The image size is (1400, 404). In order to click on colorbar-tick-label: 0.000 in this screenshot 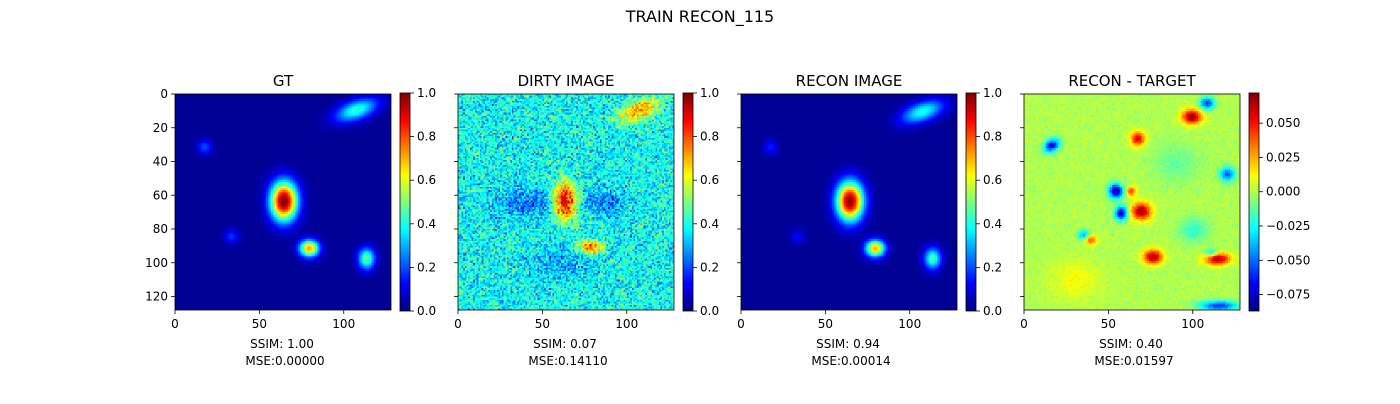, I will do `click(1283, 192)`.